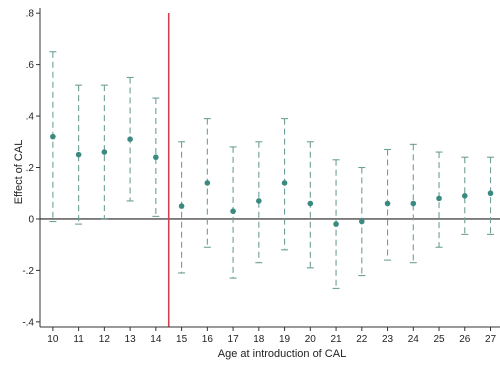 This screenshot has height=365, width=500. What do you see at coordinates (388, 339) in the screenshot?
I see `x-tick-label: 23` at bounding box center [388, 339].